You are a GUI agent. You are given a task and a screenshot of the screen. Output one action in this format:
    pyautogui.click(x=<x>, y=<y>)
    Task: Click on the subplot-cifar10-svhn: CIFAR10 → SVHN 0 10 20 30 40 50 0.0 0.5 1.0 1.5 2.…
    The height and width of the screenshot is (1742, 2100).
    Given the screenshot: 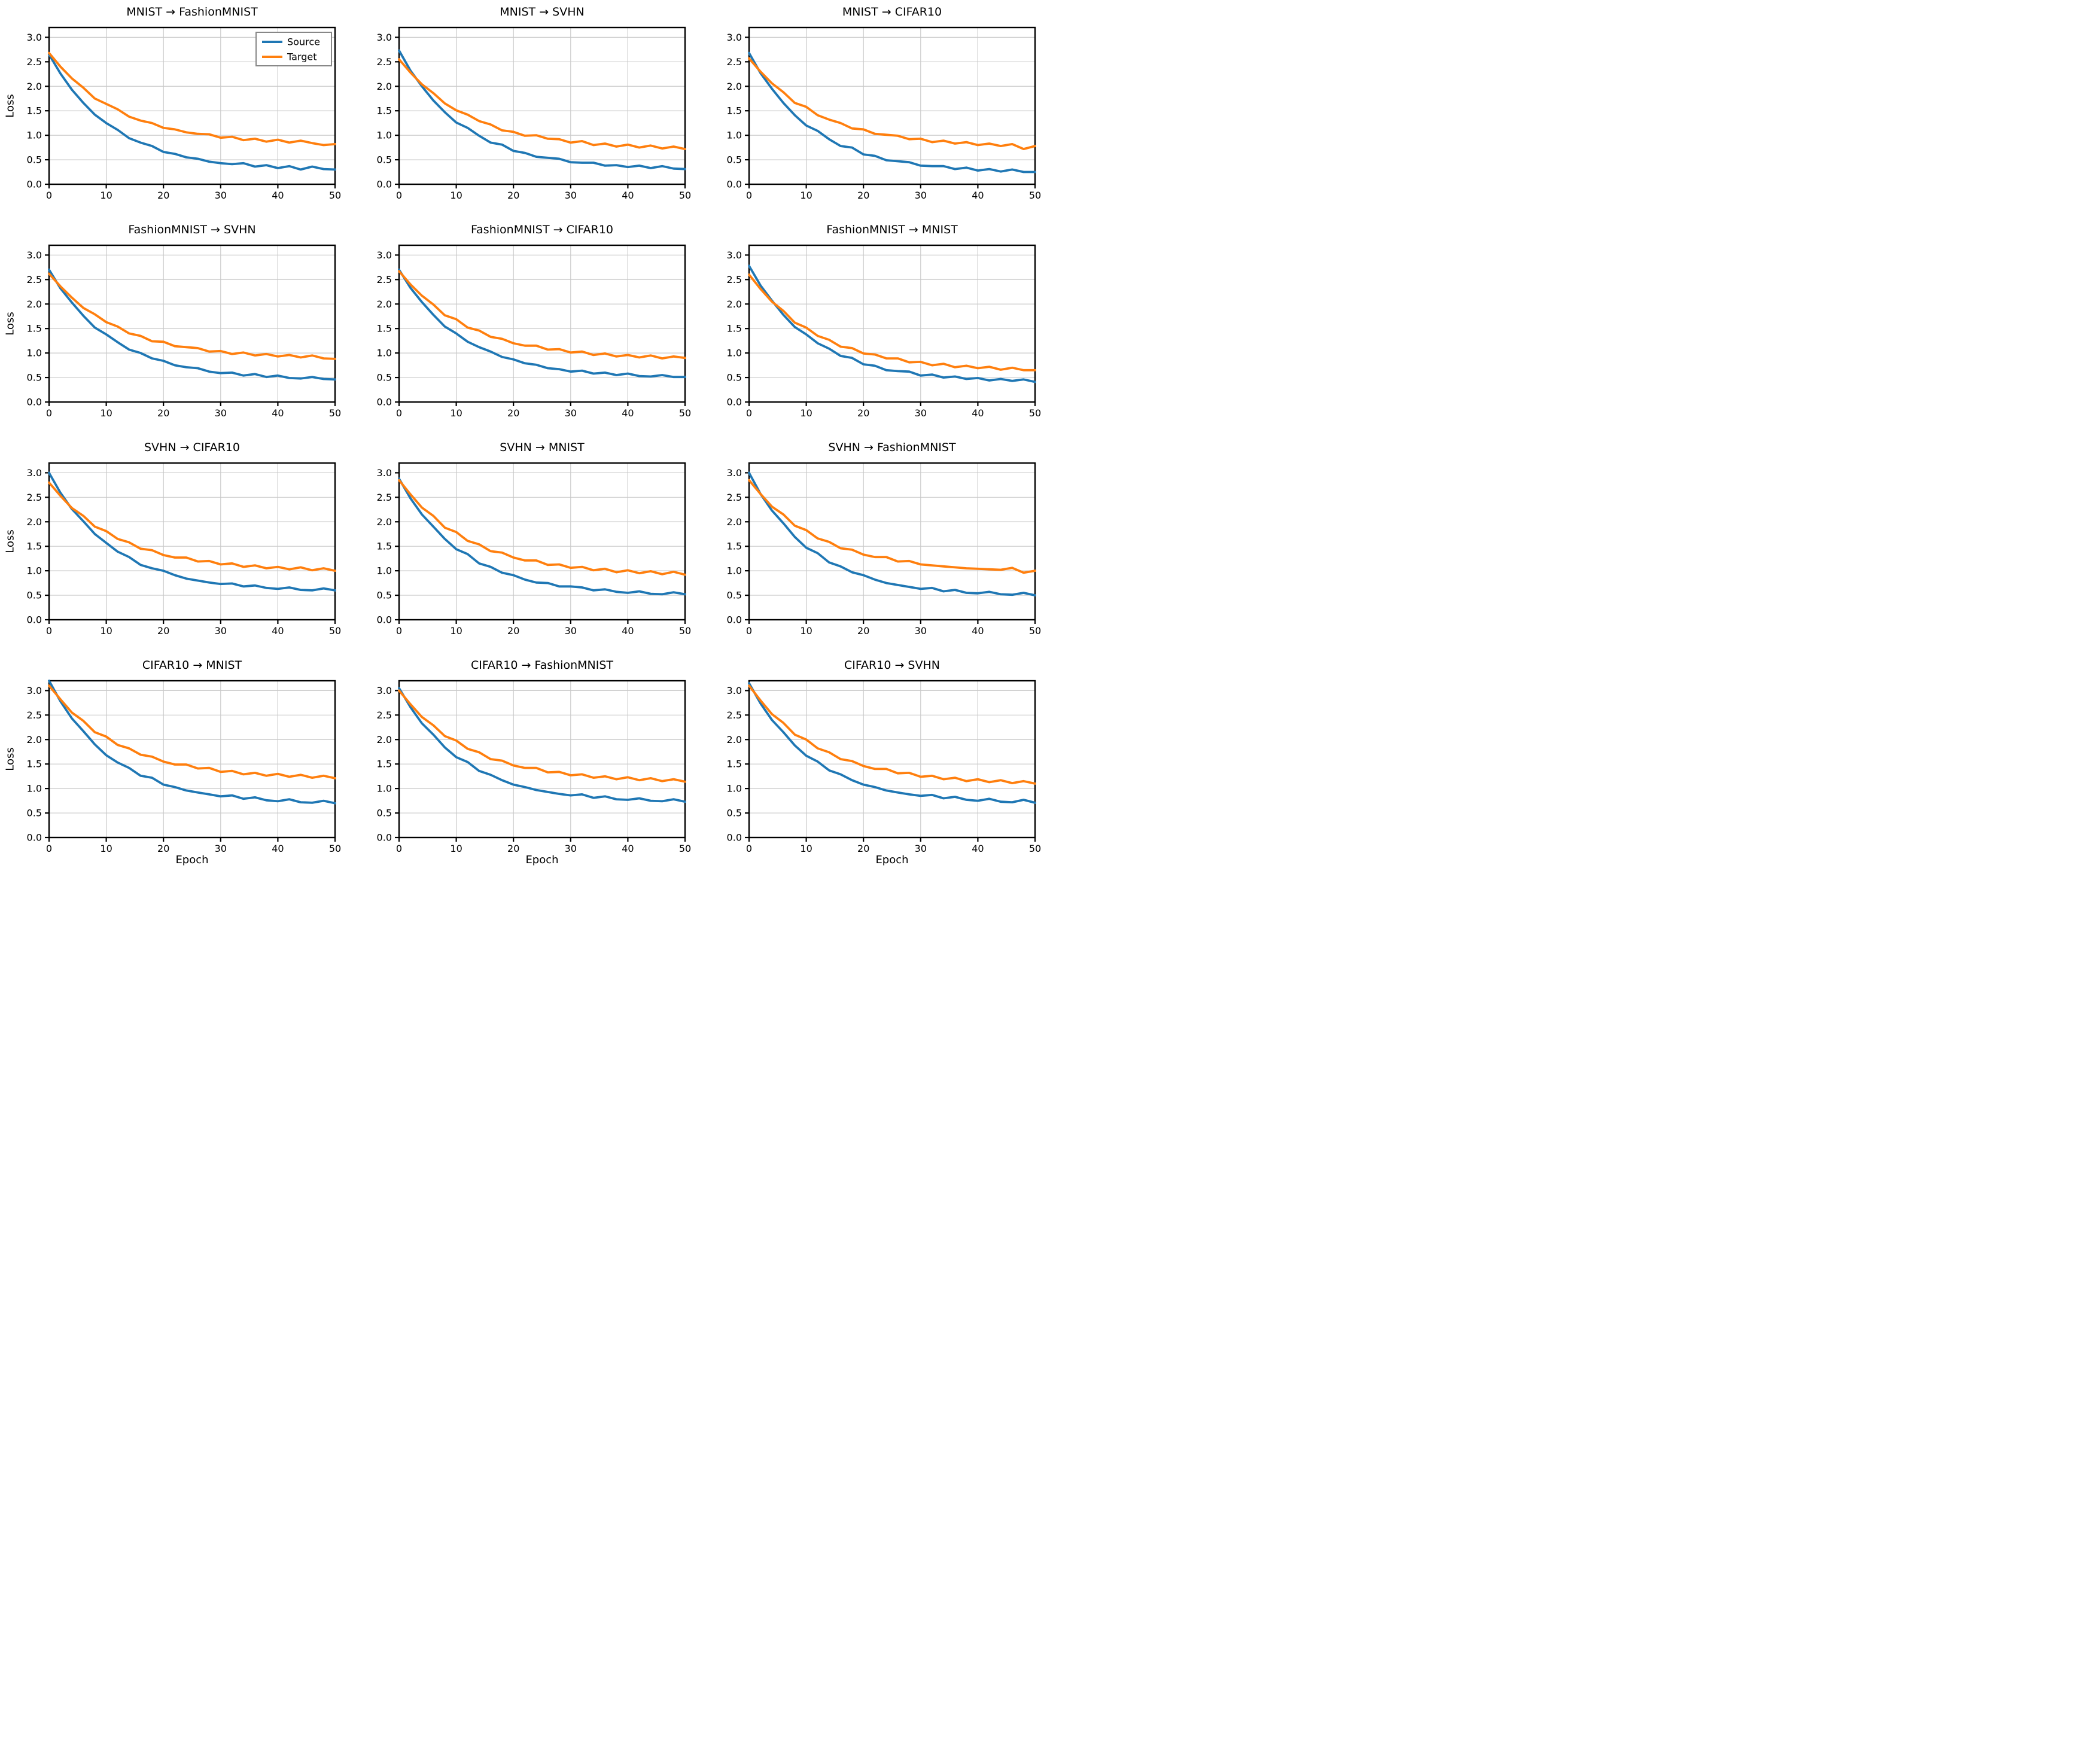 What is the action you would take?
    pyautogui.click(x=875, y=762)
    